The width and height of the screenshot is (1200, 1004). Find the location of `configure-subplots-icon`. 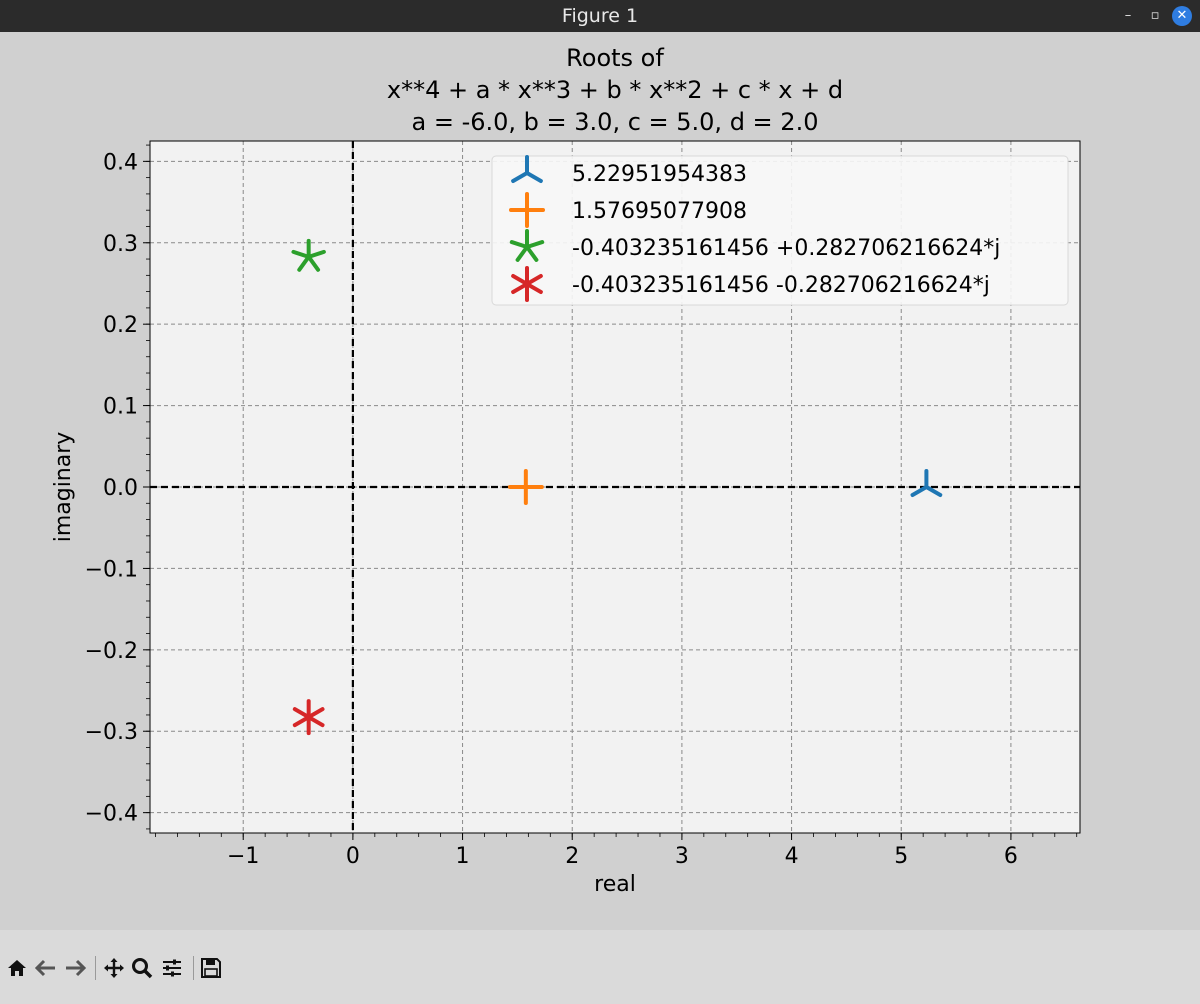

configure-subplots-icon is located at coordinates (172, 968).